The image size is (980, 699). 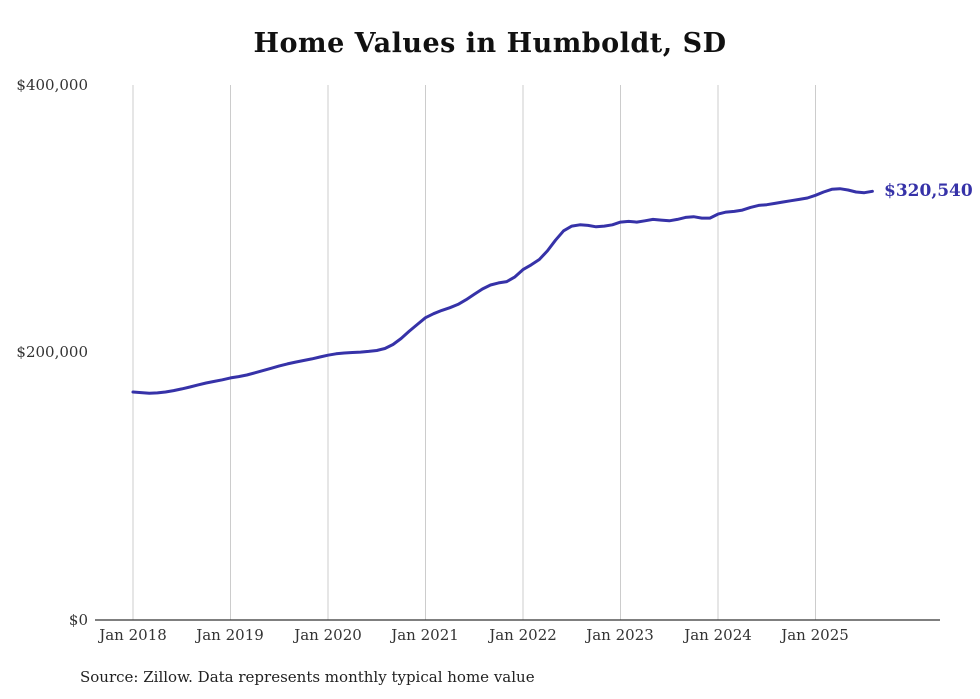 I want to click on x-tick-label-2022: Jan 2022, so click(x=523, y=635).